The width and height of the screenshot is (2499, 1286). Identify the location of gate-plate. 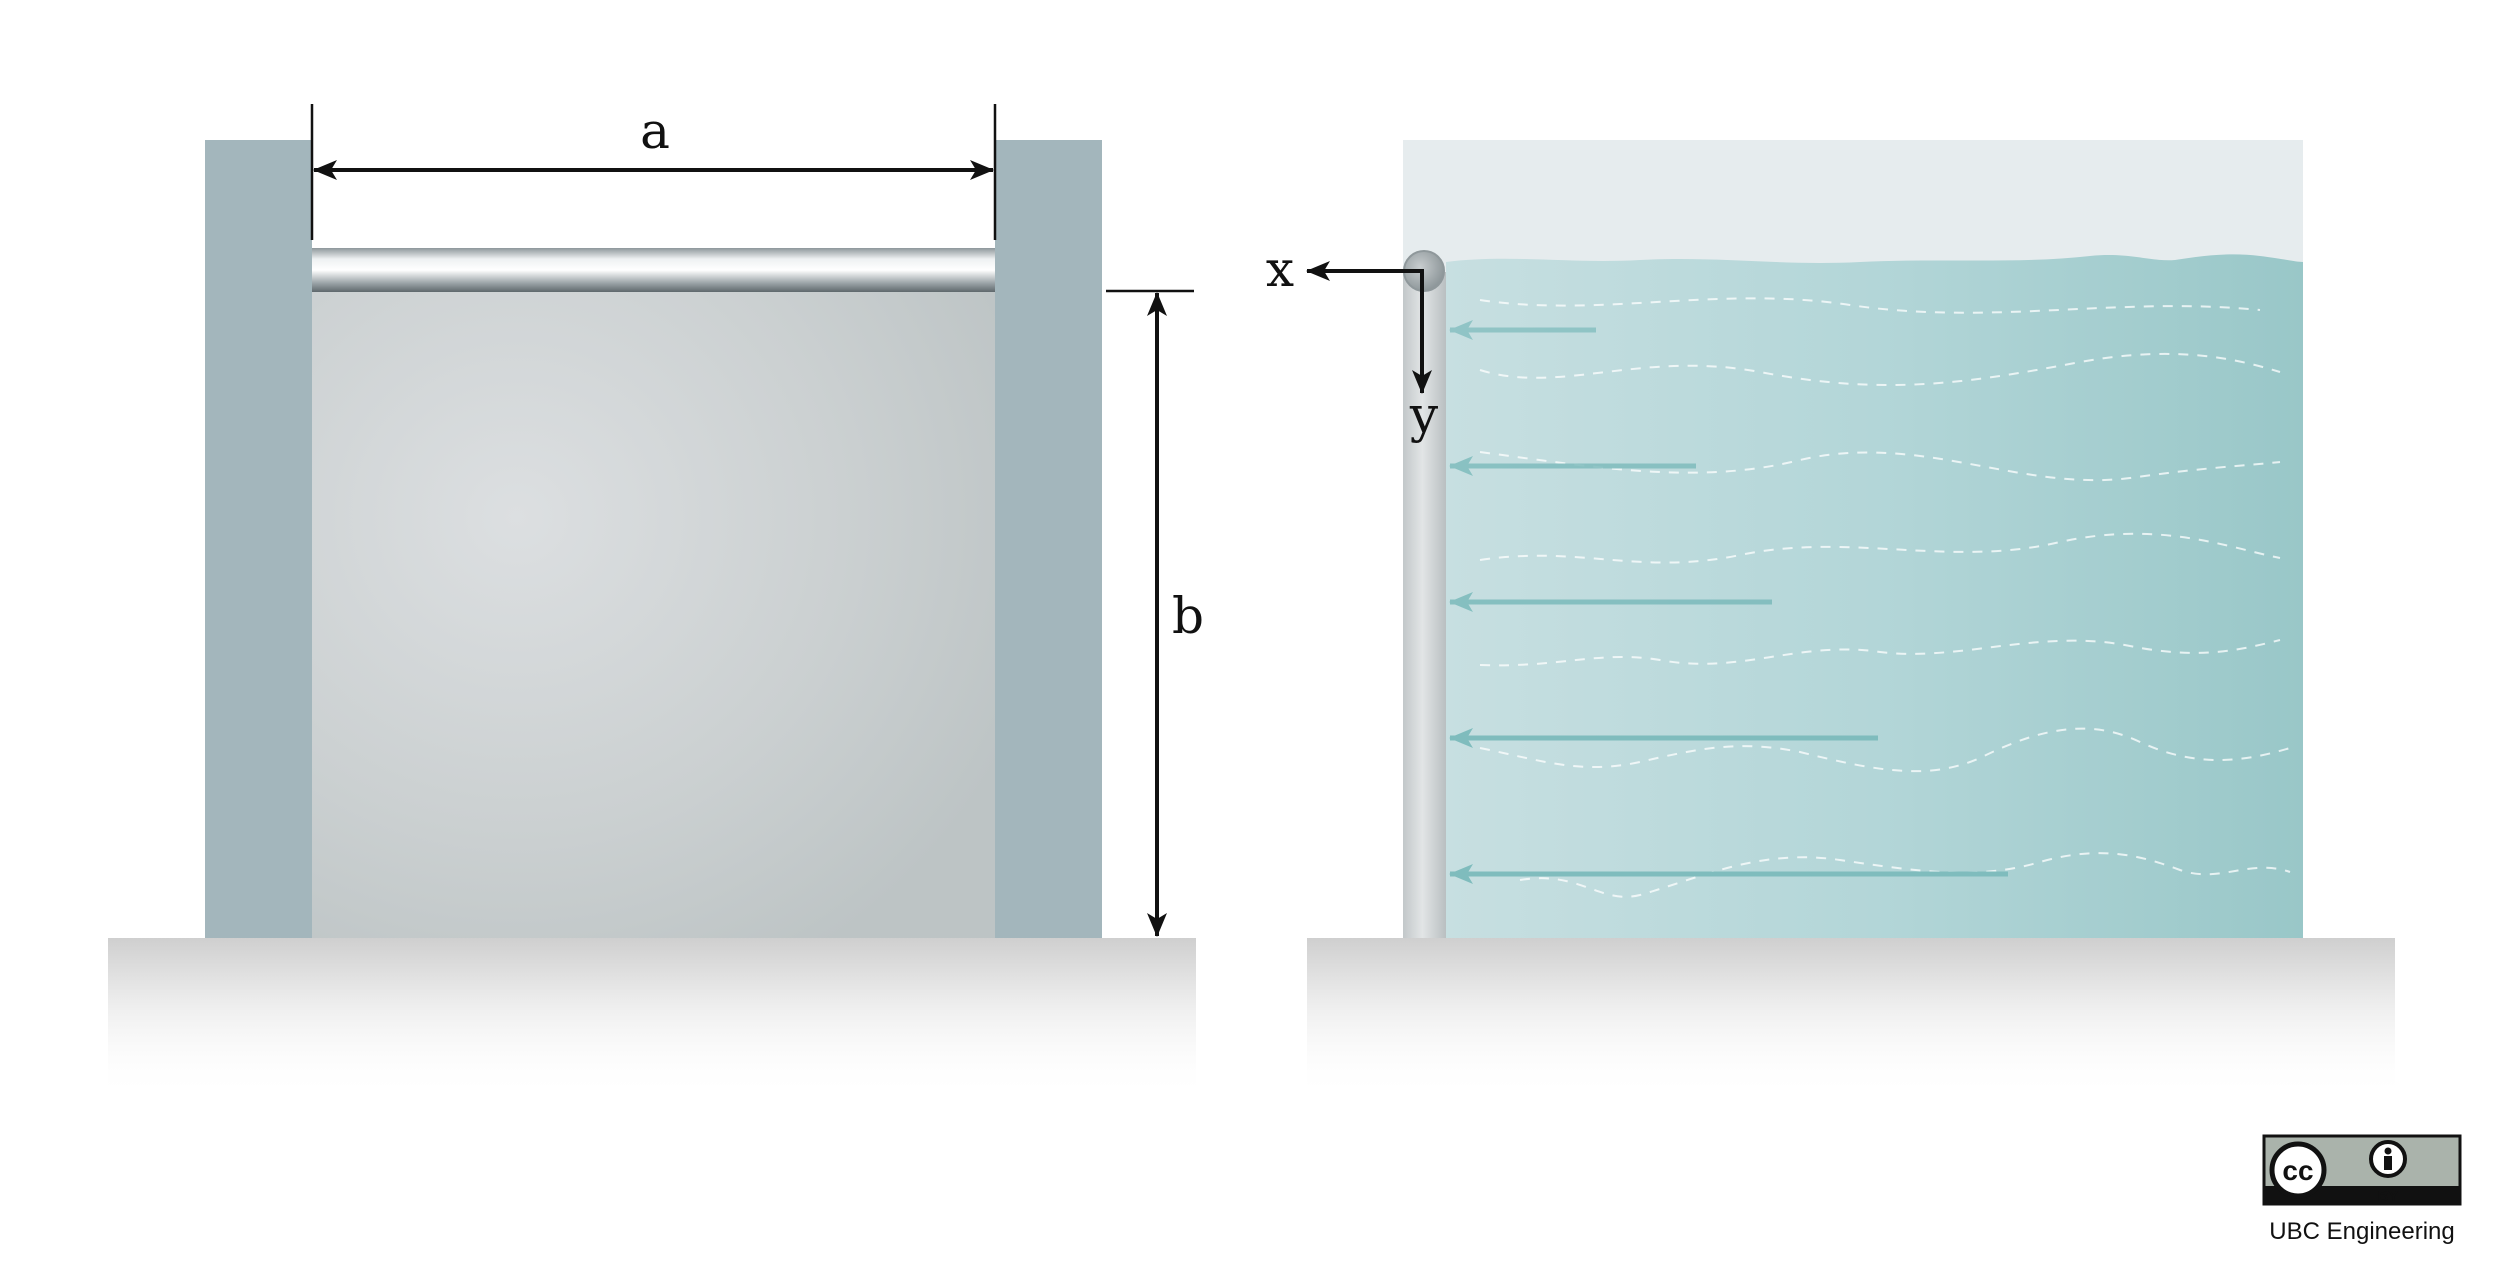
(653, 614).